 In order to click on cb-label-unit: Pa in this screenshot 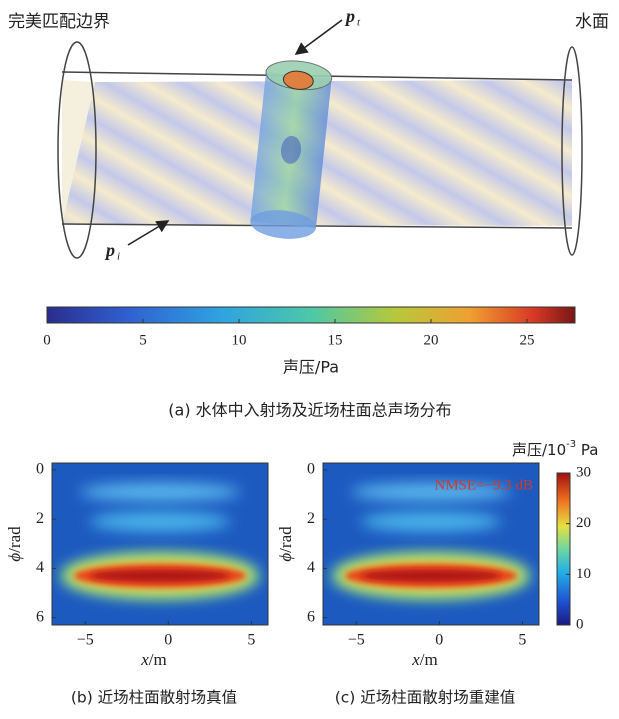, I will do `click(587, 450)`.